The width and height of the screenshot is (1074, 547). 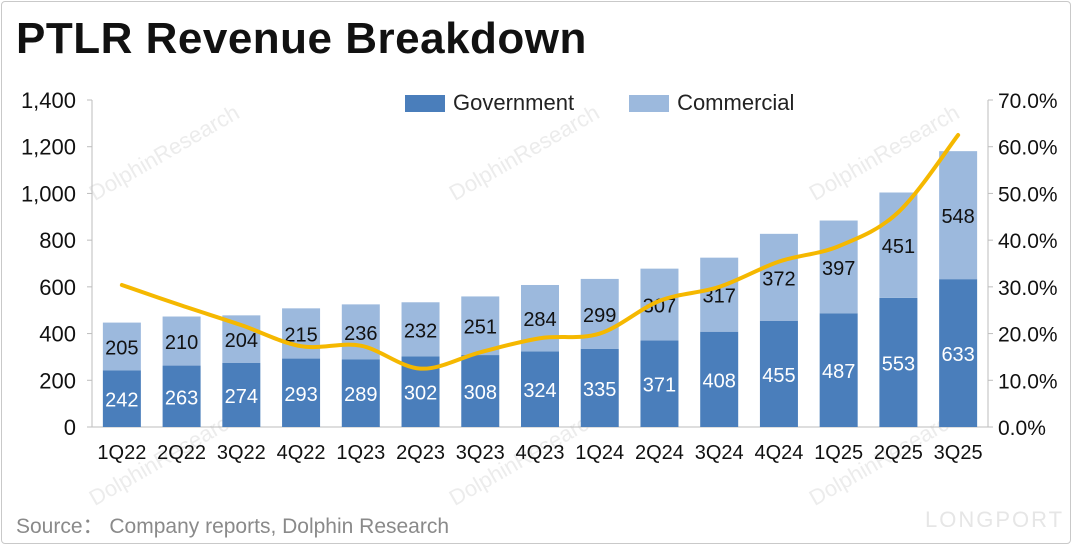 What do you see at coordinates (838, 453) in the screenshot?
I see `x-tick-label: 1Q25` at bounding box center [838, 453].